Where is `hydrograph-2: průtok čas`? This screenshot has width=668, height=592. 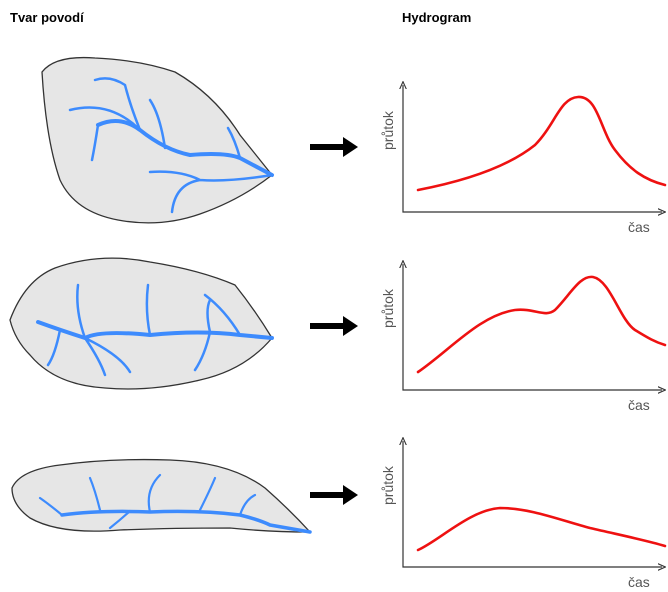 hydrograph-2: průtok čas is located at coordinates (523, 338).